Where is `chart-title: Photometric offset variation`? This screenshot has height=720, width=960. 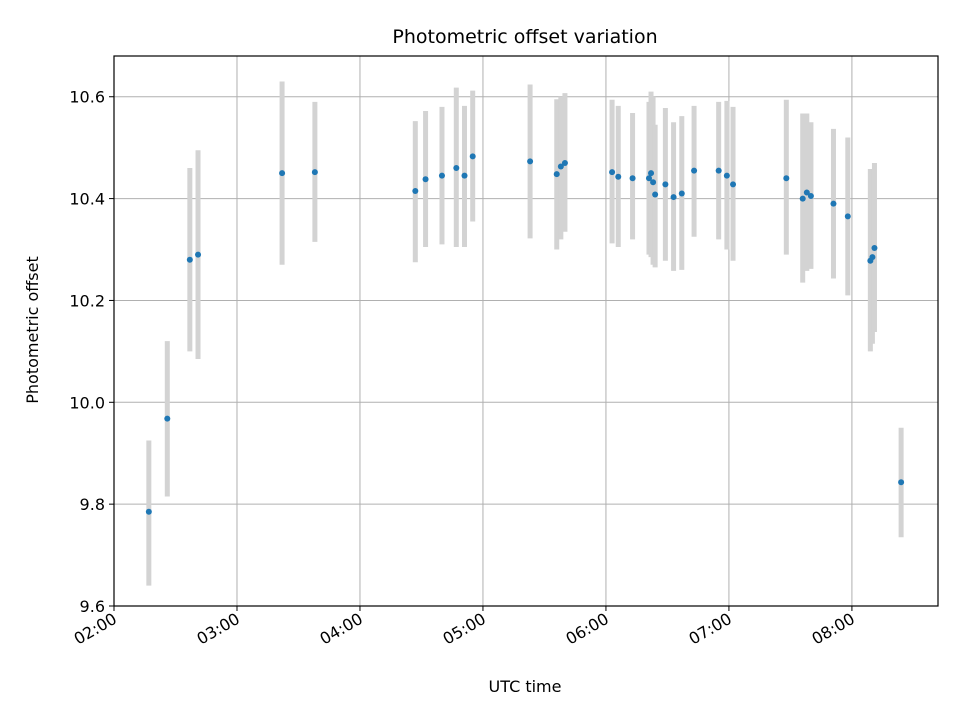
chart-title: Photometric offset variation is located at coordinates (524, 37).